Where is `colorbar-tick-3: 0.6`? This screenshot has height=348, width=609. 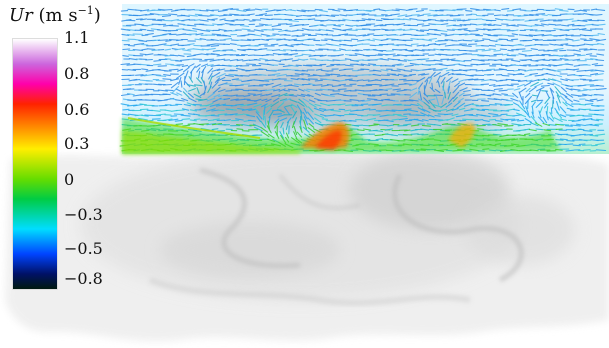
colorbar-tick-3: 0.6 is located at coordinates (77, 109).